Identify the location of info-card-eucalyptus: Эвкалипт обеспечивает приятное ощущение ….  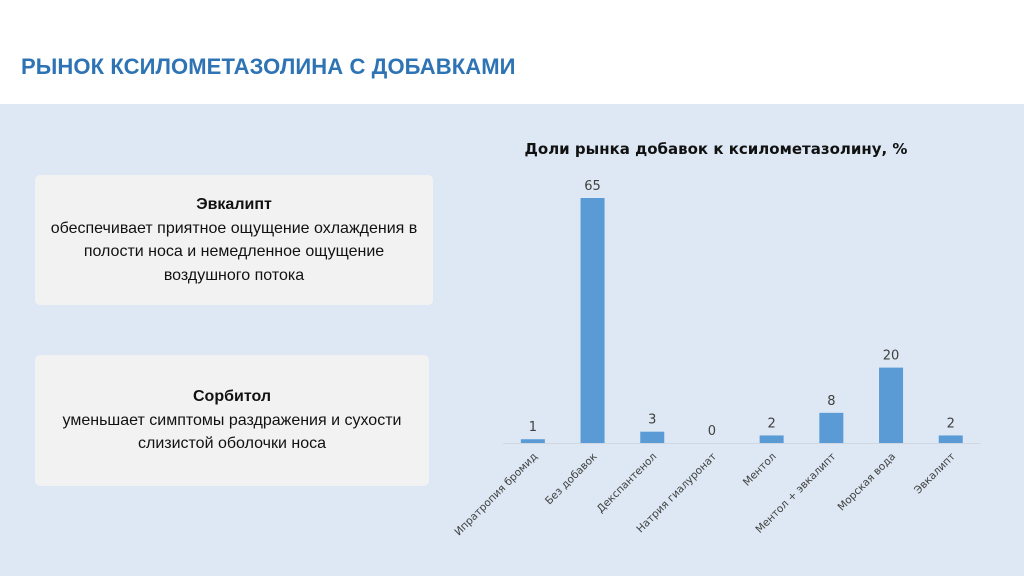
(234, 240).